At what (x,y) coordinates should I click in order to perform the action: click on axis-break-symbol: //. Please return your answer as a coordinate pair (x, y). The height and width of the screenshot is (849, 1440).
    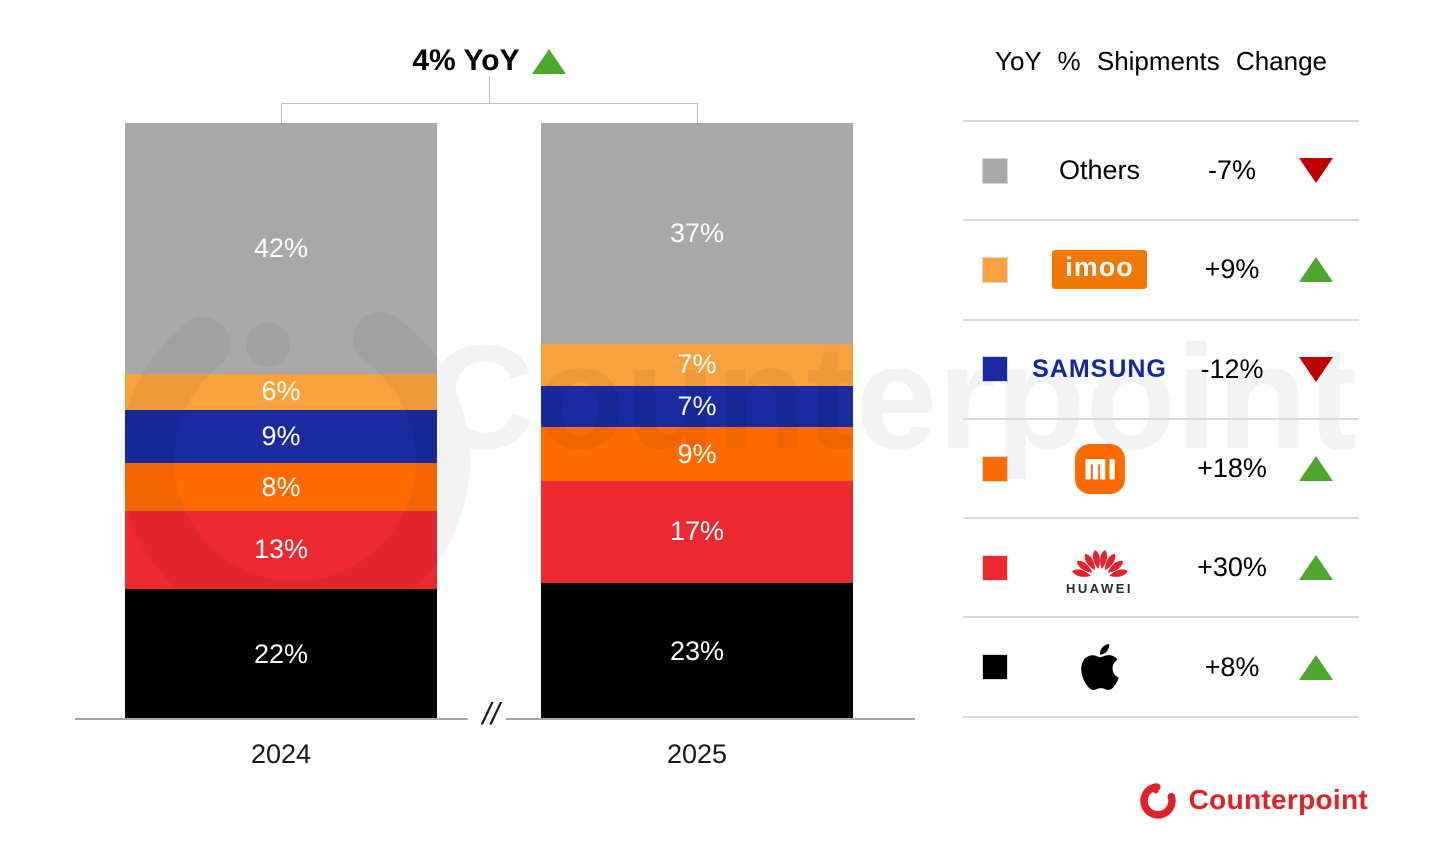
    Looking at the image, I should click on (491, 713).